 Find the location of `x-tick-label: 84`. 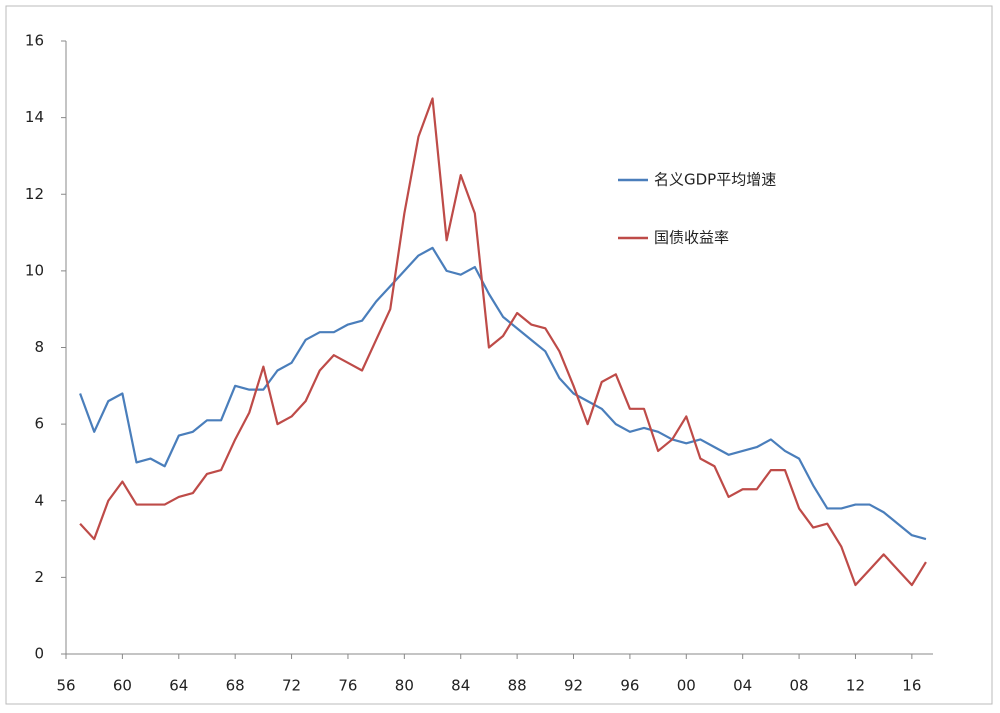

x-tick-label: 84 is located at coordinates (460, 686).